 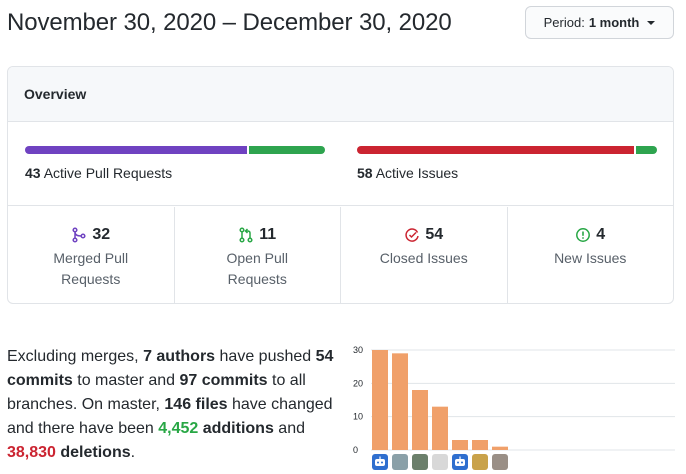 What do you see at coordinates (358, 383) in the screenshot?
I see `y-tick-label: 20` at bounding box center [358, 383].